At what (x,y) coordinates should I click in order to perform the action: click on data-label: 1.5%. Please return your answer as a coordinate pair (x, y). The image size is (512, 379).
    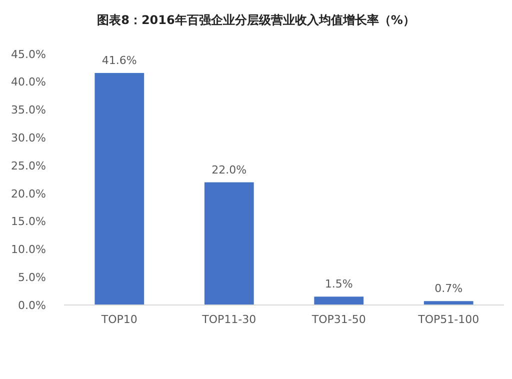
    Looking at the image, I should click on (338, 284).